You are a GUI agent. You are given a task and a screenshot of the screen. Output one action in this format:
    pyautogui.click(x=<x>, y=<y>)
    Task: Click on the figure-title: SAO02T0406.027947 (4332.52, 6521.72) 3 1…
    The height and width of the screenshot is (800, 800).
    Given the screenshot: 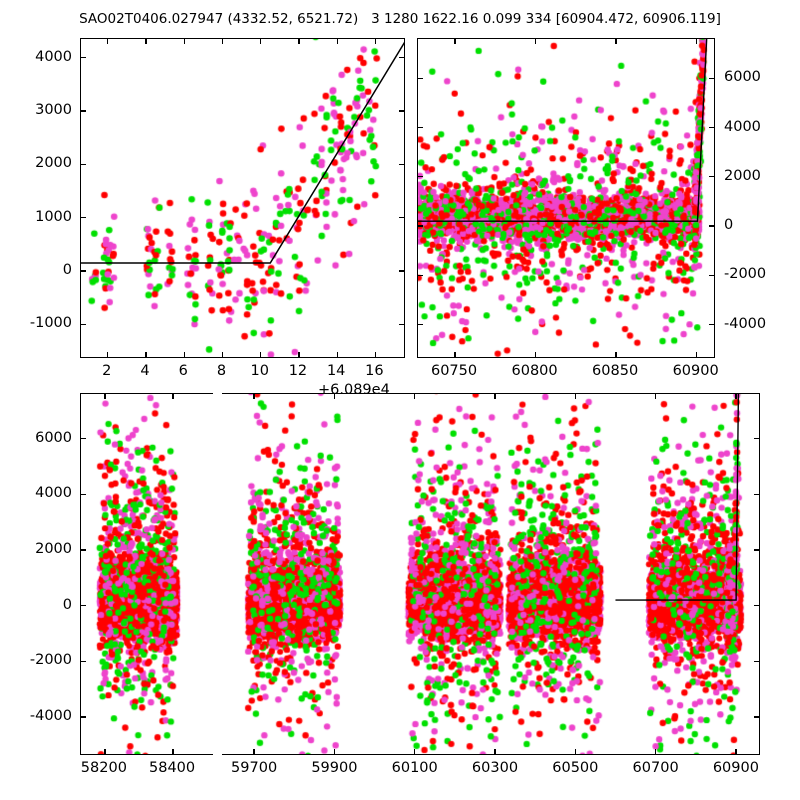 What is the action you would take?
    pyautogui.click(x=400, y=19)
    